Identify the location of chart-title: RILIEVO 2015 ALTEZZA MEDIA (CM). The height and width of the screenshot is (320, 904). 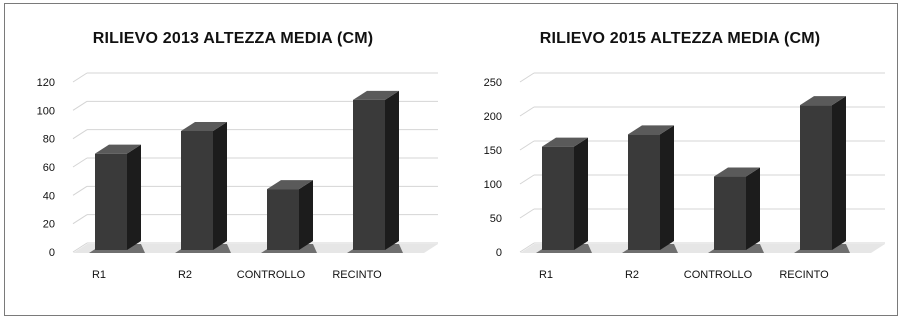
(680, 38).